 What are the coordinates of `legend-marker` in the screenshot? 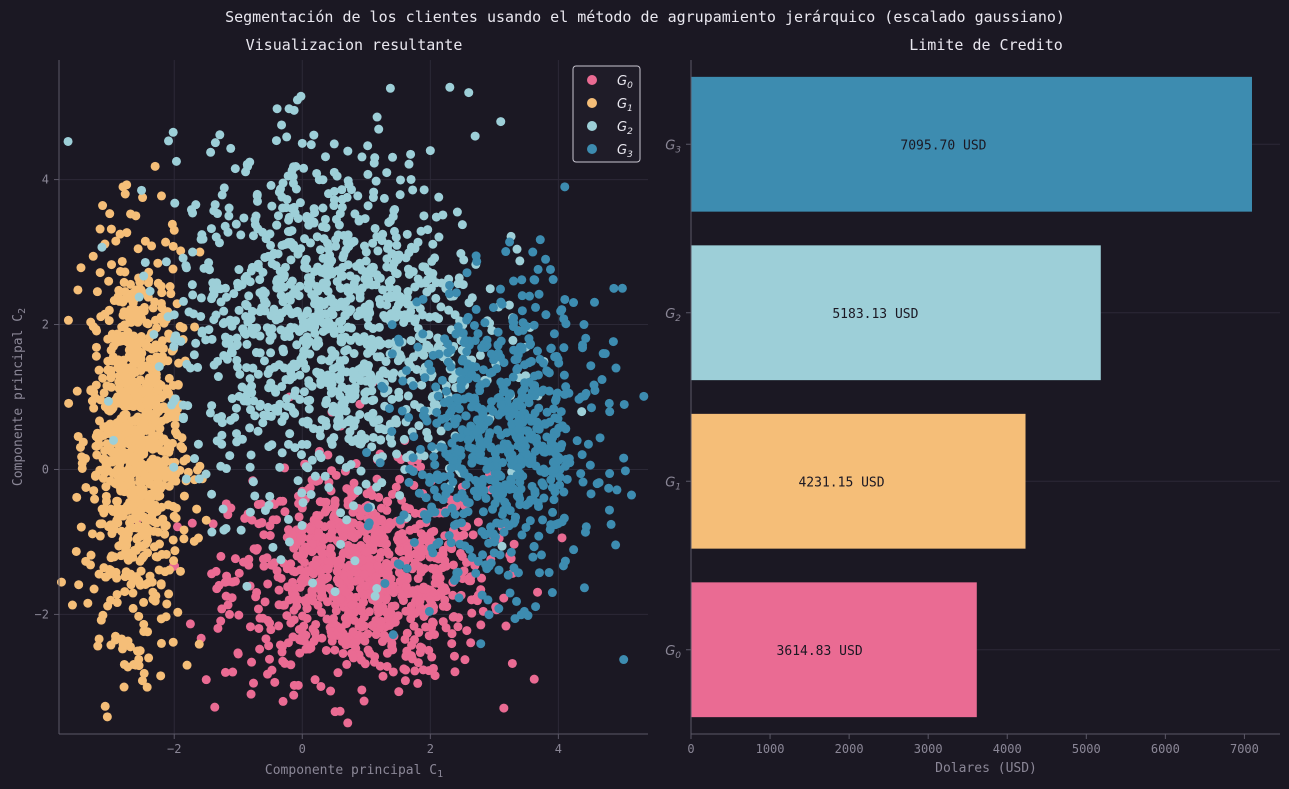 It's located at (592, 103).